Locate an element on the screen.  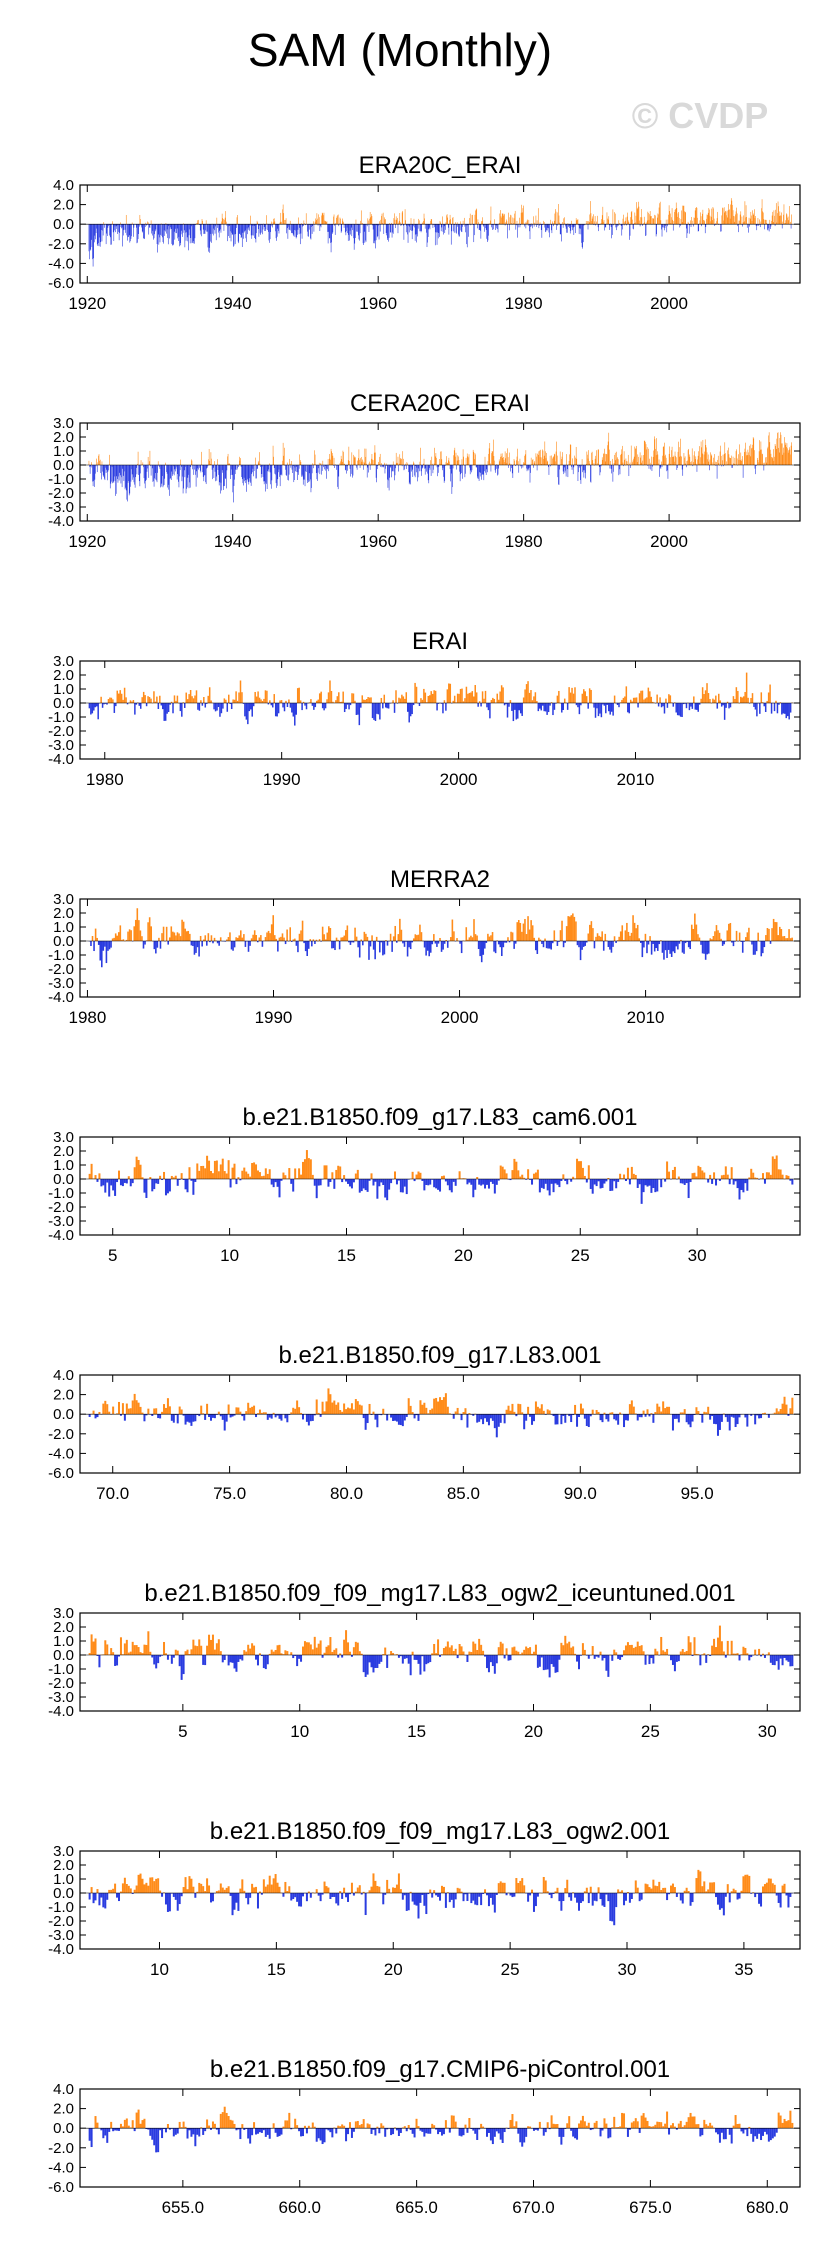
y-tick-label: 3.0 is located at coordinates (63, 899).